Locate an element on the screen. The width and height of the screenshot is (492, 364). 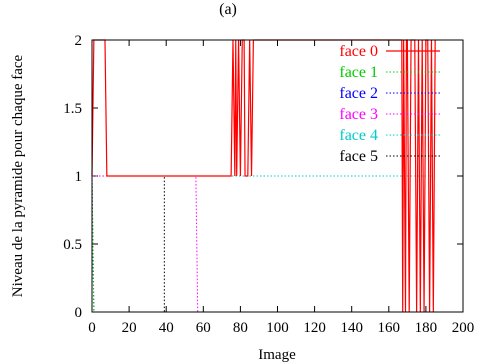
x-tick-label: 180 is located at coordinates (426, 328).